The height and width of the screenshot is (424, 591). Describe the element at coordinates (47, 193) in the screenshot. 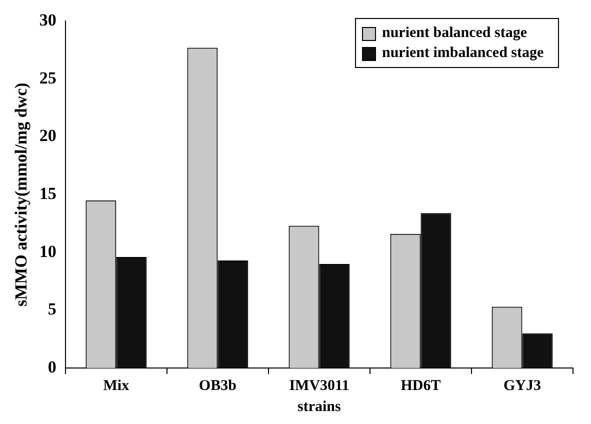

I see `y-tick-label: 15` at that location.